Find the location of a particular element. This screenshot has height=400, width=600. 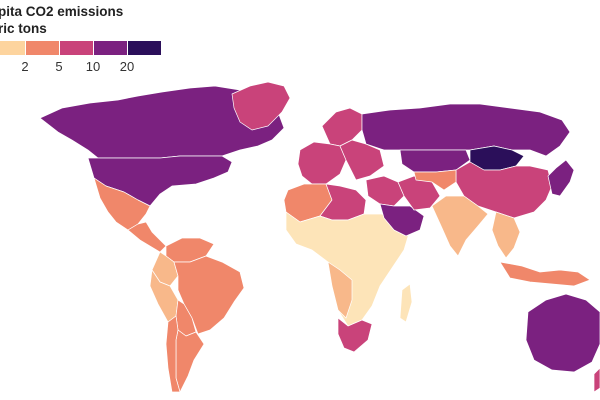

eastern-europe is located at coordinates (362, 160).